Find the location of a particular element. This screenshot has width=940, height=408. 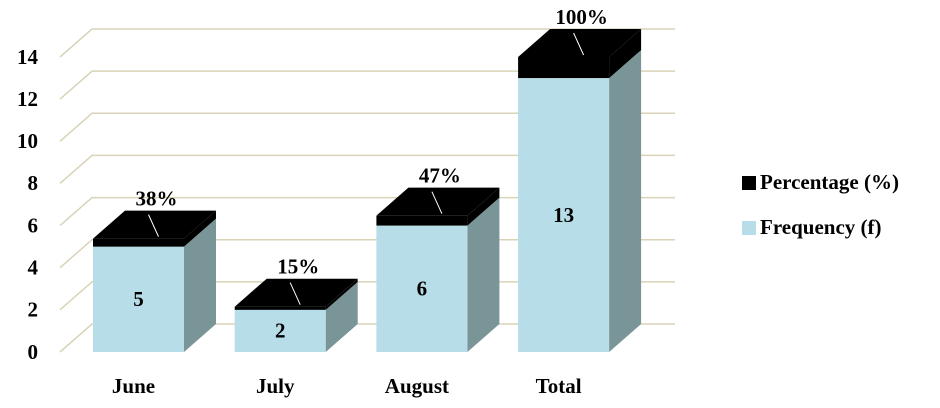

legend-label: Percentage (%) is located at coordinates (829, 182).